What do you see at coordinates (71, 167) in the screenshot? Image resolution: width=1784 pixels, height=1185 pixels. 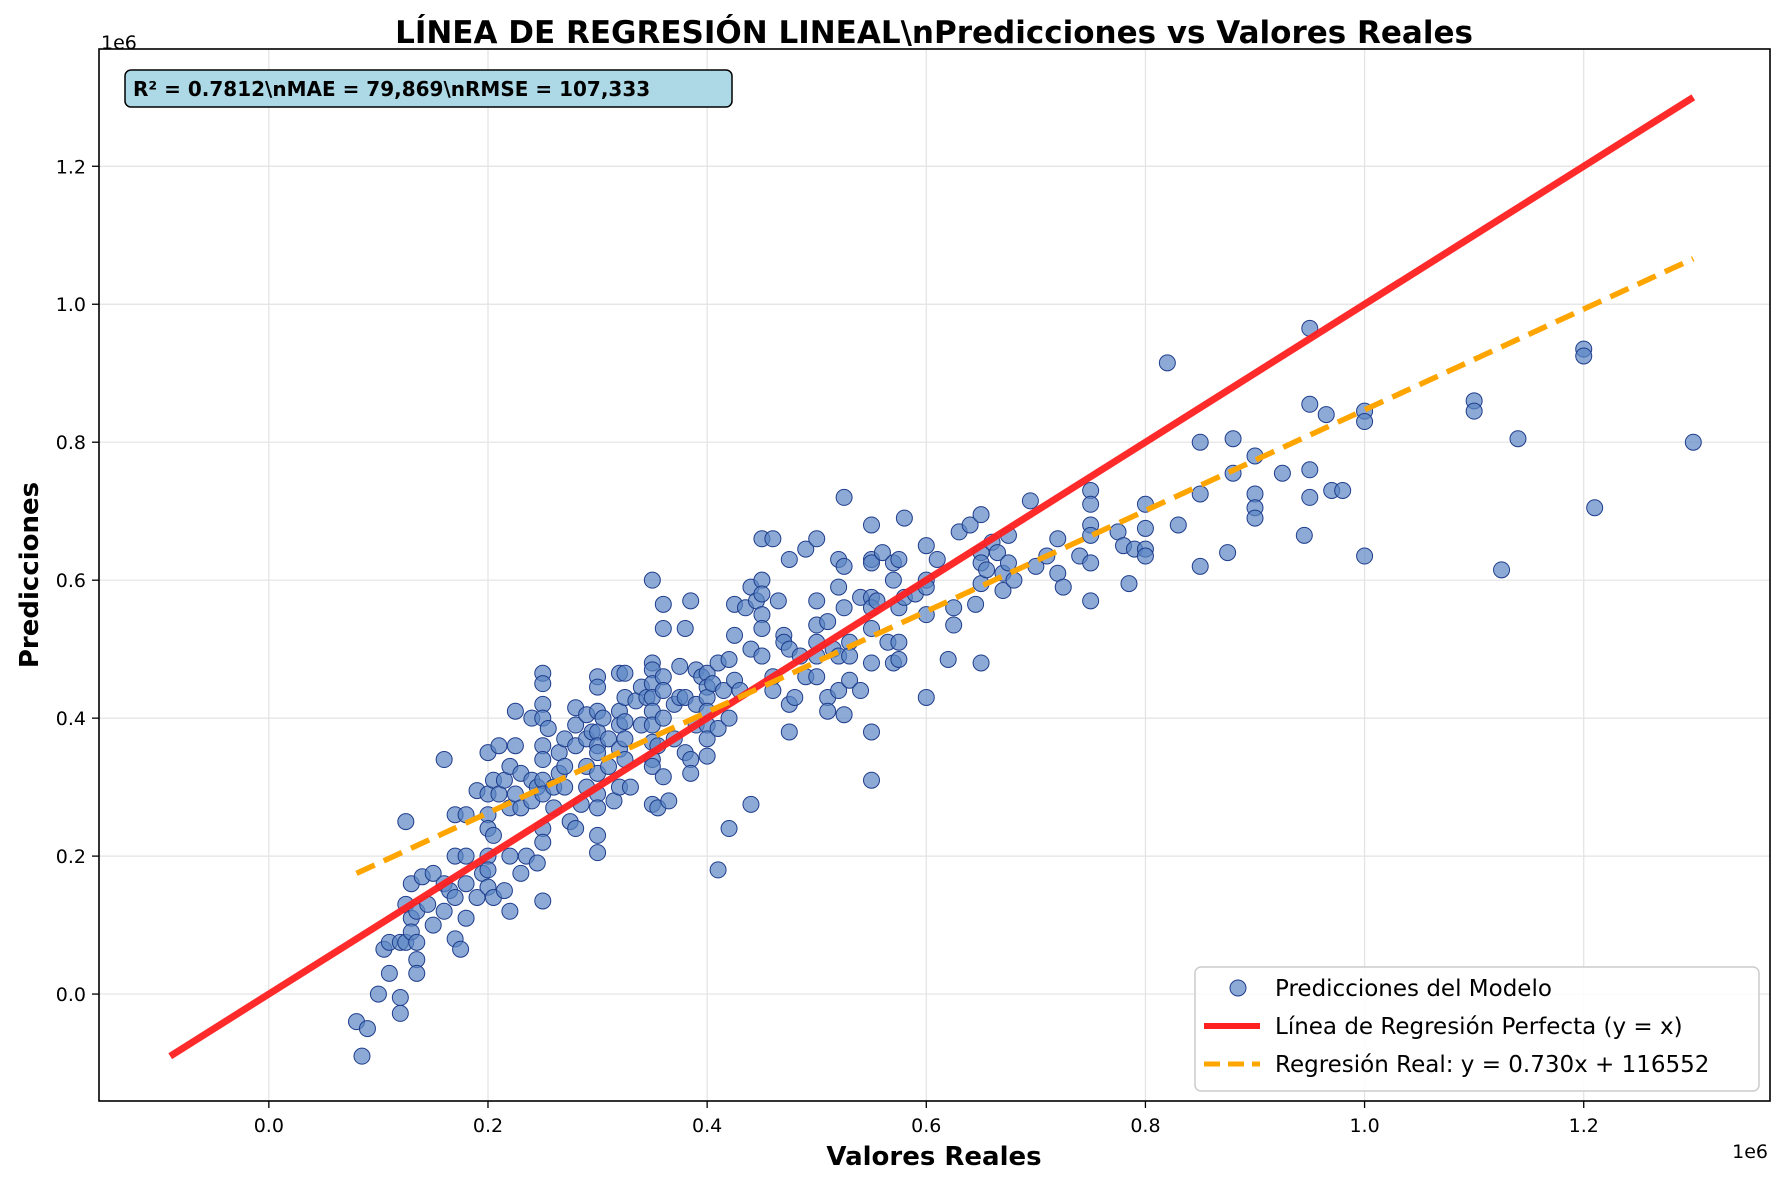 I see `y-tick-label: 1.2` at bounding box center [71, 167].